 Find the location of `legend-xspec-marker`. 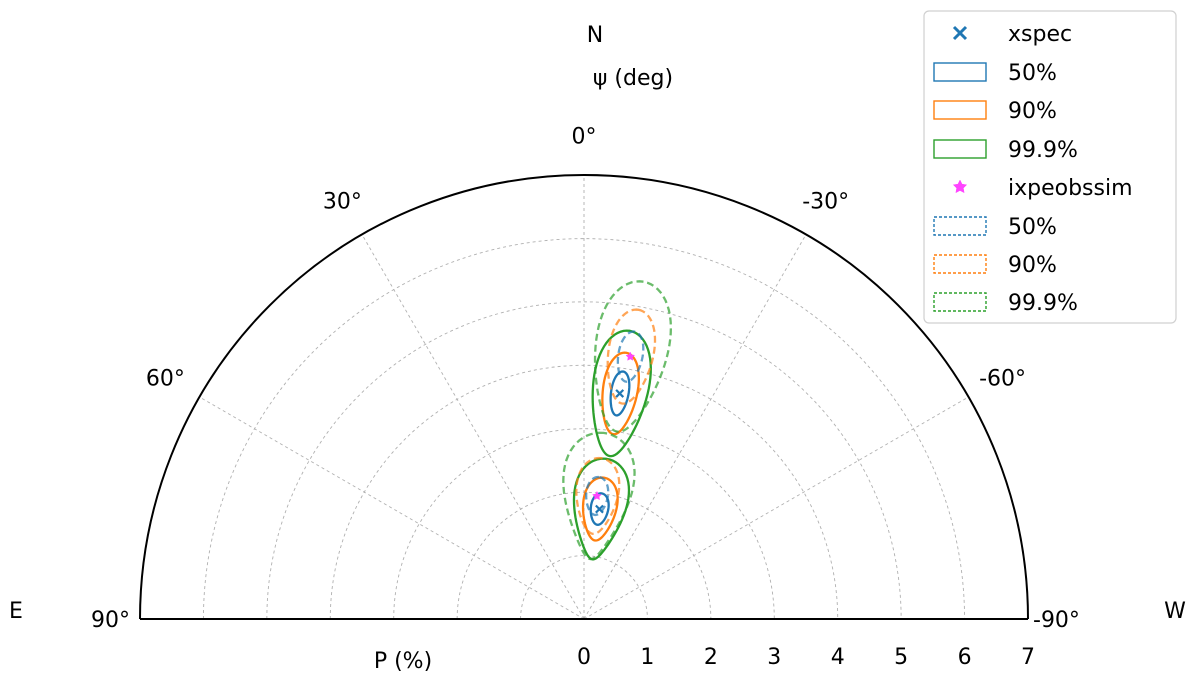

legend-xspec-marker is located at coordinates (960, 33).